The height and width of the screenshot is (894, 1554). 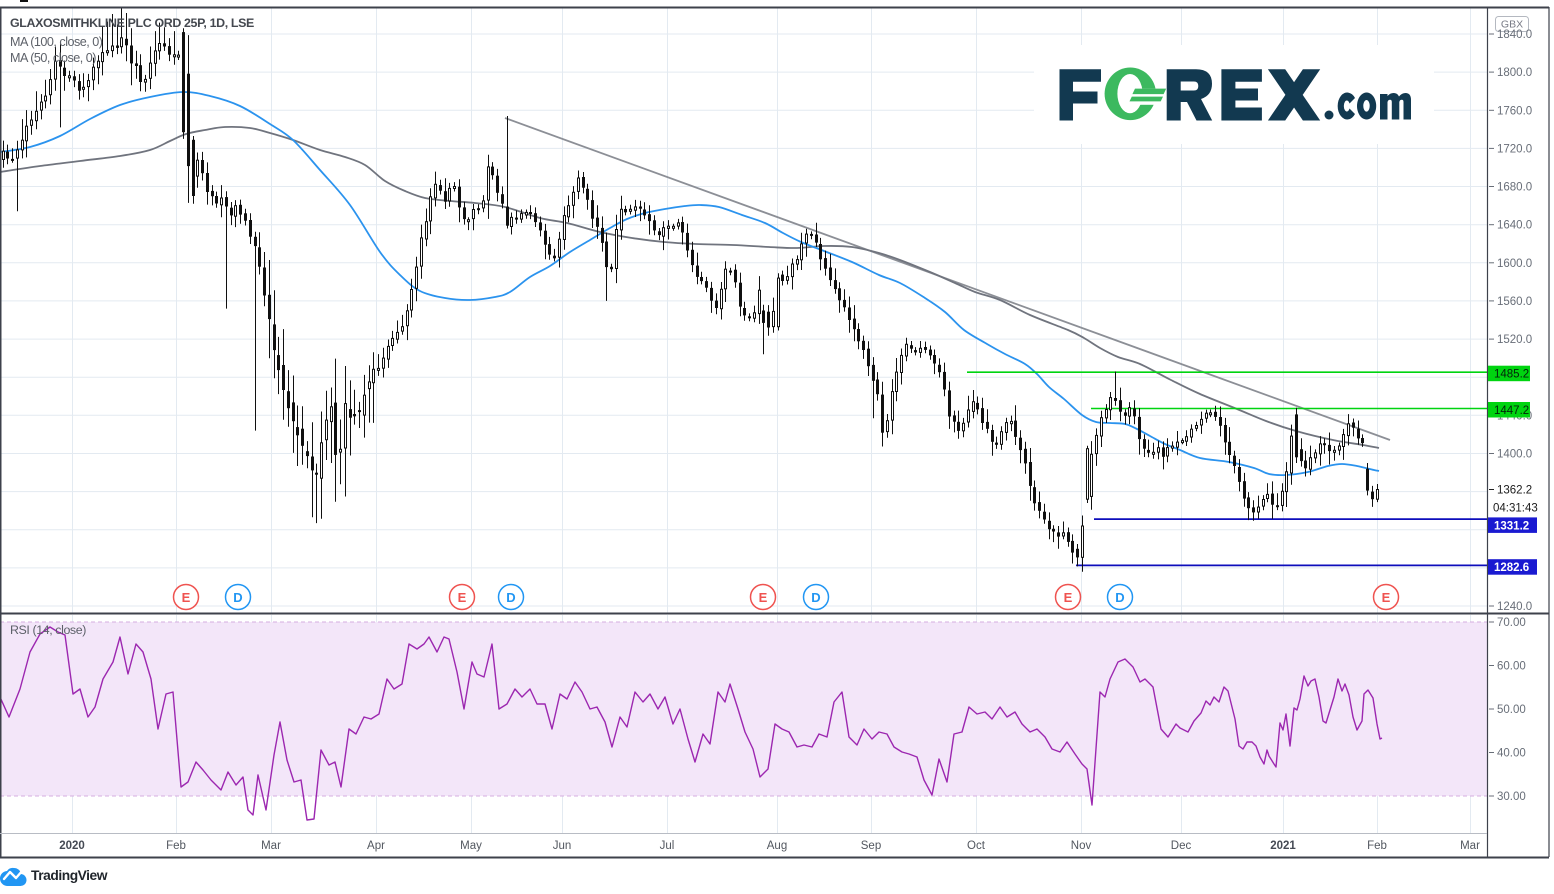 I want to click on svg-text: 2021, so click(x=1283, y=846).